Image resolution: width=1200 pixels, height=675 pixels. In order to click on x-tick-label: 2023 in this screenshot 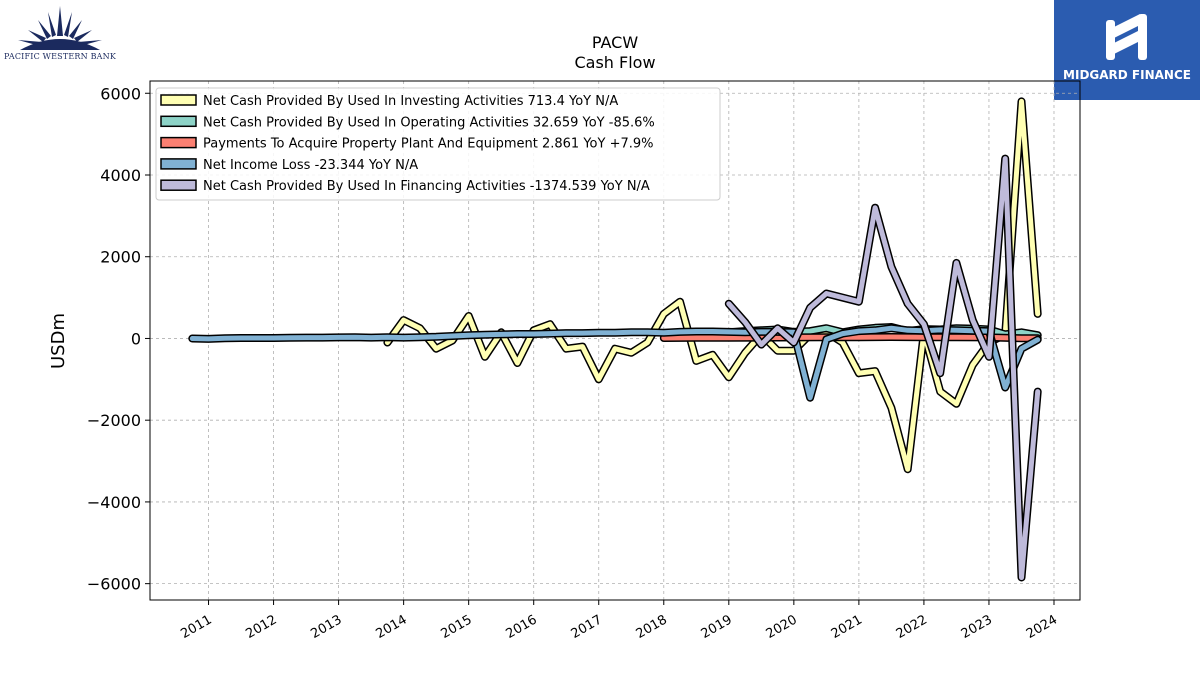, I will do `click(977, 627)`.